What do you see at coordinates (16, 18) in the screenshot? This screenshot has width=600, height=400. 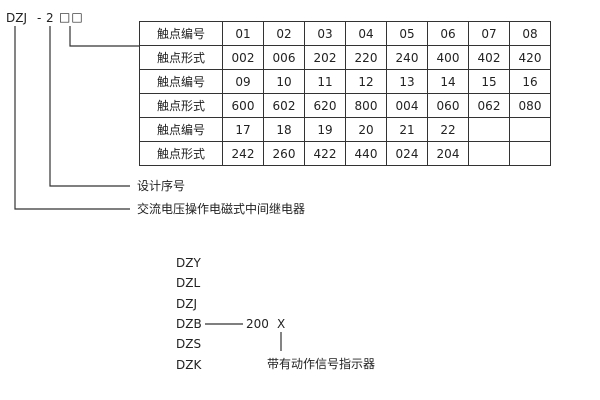 I see `model-prefix: DZJ` at bounding box center [16, 18].